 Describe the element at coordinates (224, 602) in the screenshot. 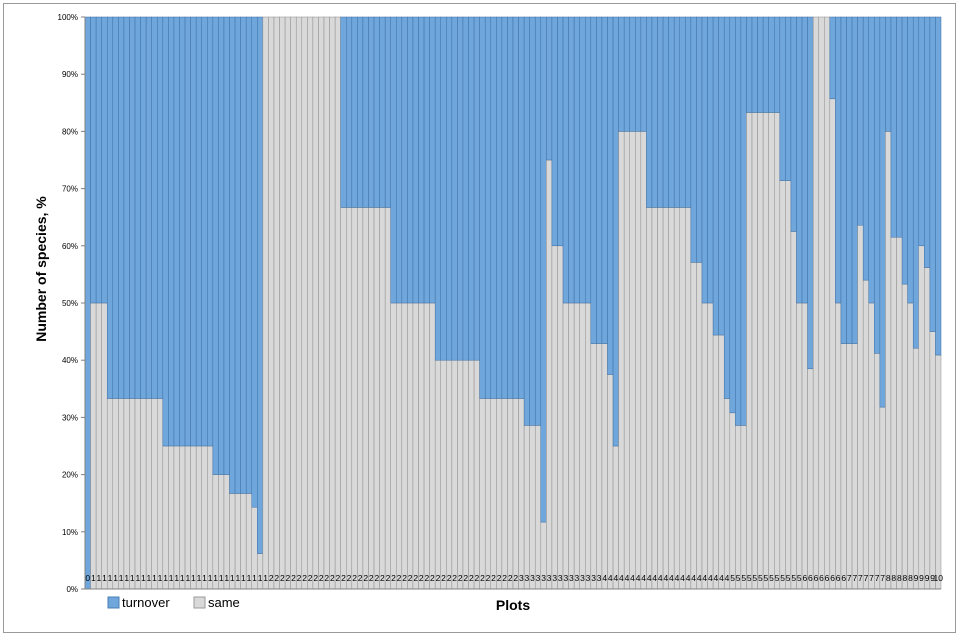

I see `legend-label-same: same` at that location.